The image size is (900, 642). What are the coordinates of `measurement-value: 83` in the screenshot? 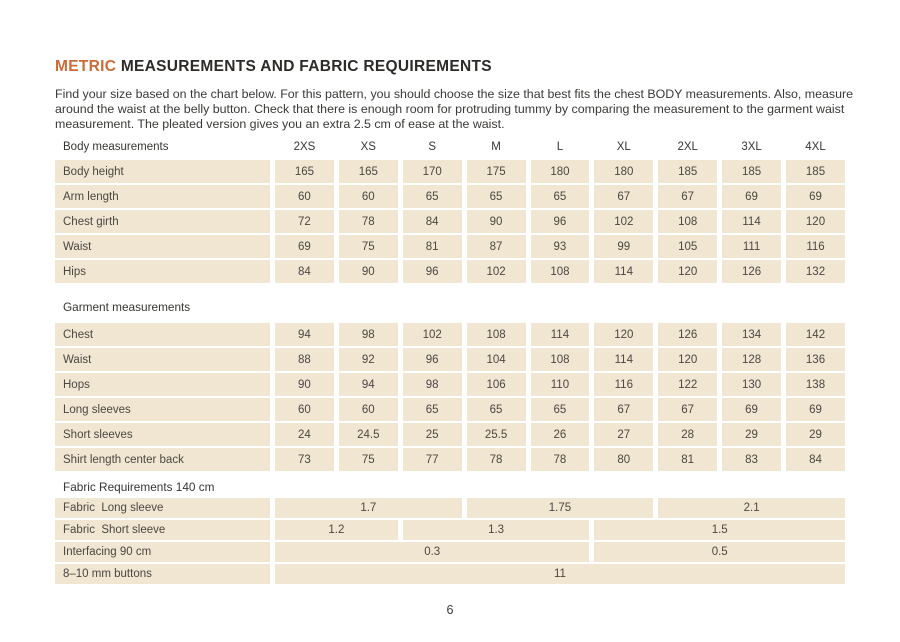 It's located at (751, 459).